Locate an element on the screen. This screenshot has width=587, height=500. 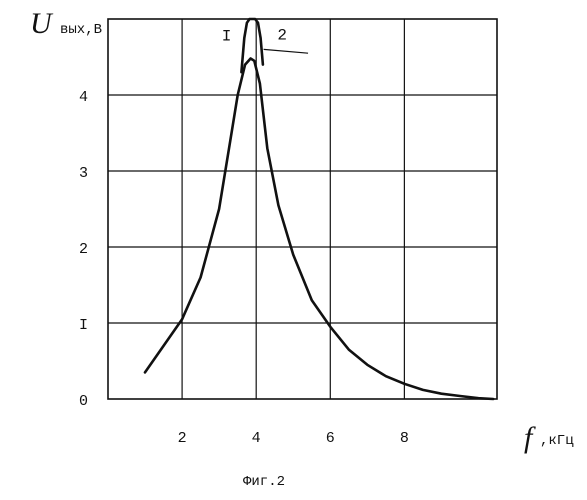
curve-label-2: 2 is located at coordinates (282, 36).